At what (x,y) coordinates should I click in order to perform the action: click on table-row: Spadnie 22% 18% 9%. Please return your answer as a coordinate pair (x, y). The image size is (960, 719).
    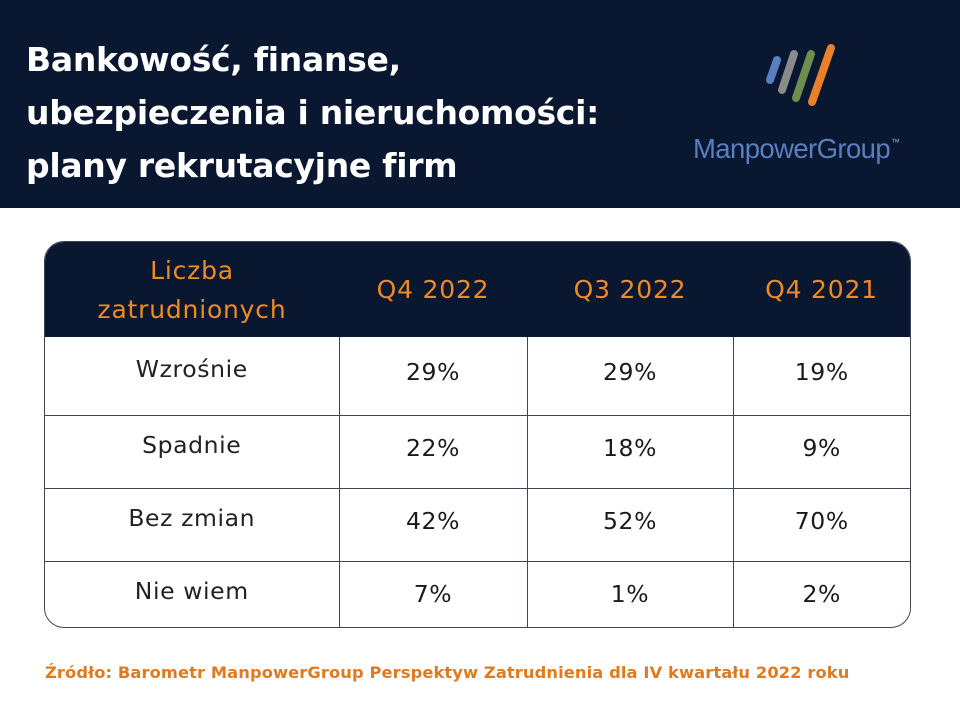
    Looking at the image, I should click on (477, 451).